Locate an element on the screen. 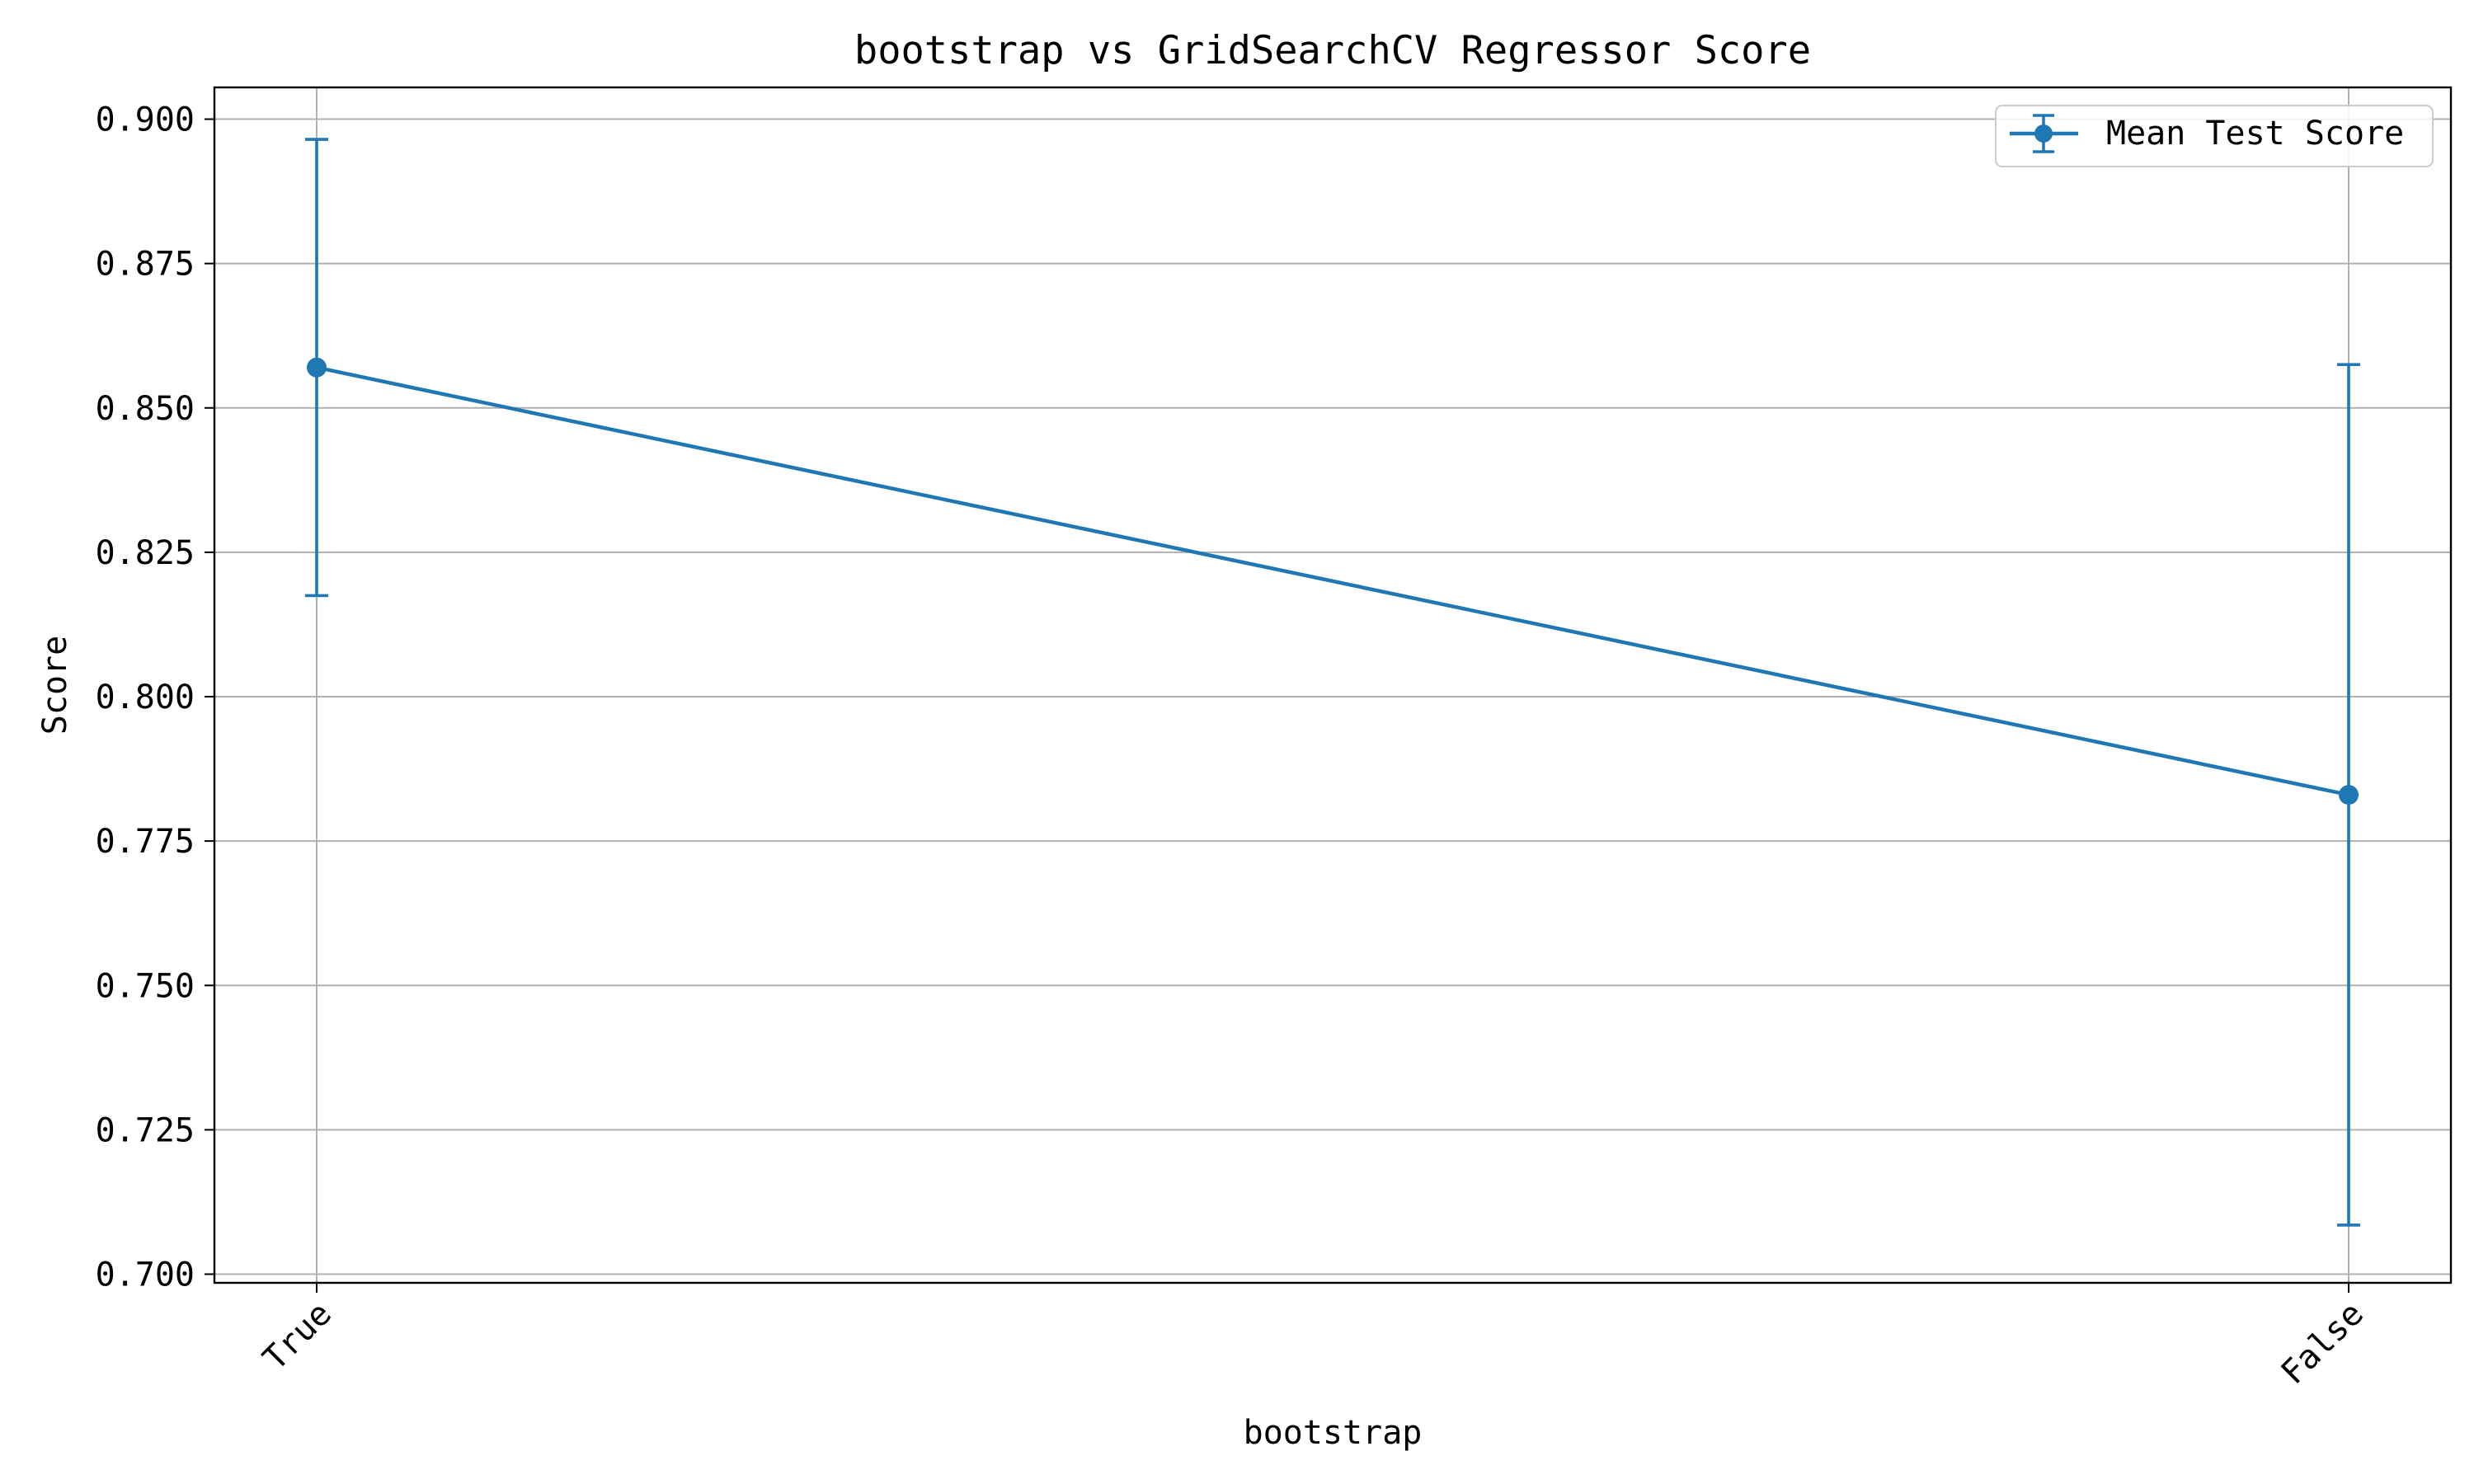 Image resolution: width=2474 pixels, height=1484 pixels. legend-symbol is located at coordinates (2044, 133).